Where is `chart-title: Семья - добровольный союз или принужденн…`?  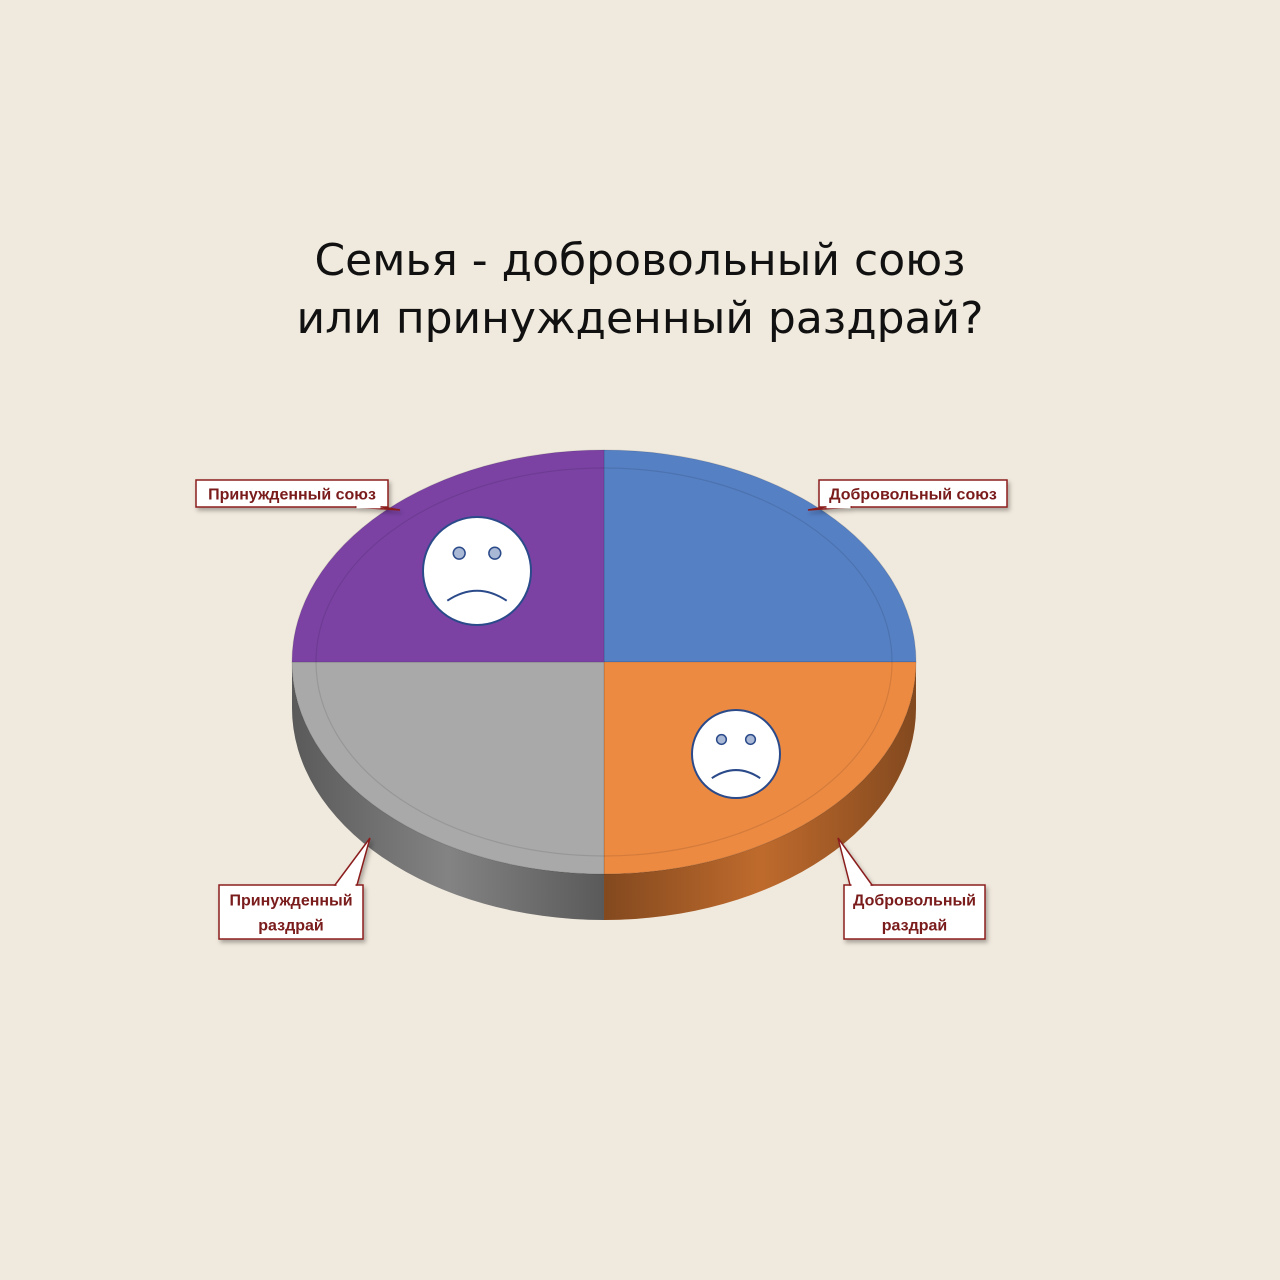
chart-title: Семья - добровольный союз или принужденн… is located at coordinates (640, 290).